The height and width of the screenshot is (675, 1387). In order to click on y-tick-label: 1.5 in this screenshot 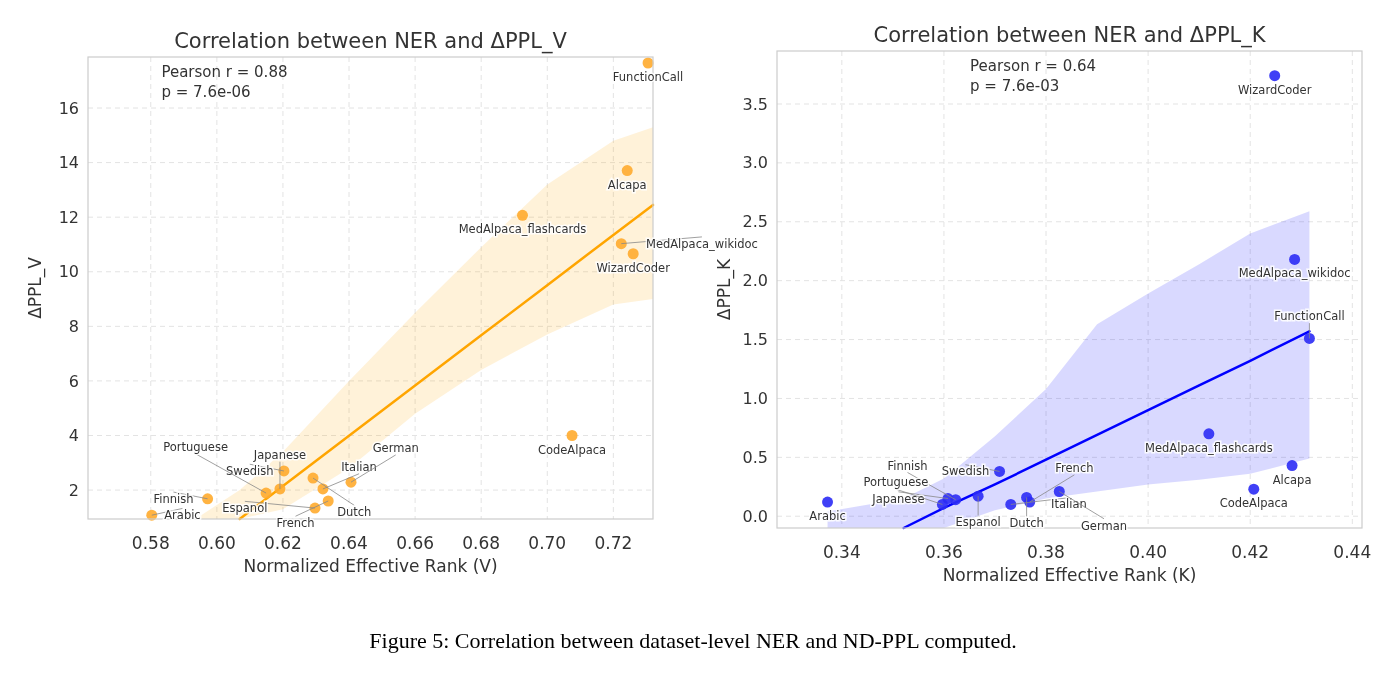, I will do `click(755, 340)`.